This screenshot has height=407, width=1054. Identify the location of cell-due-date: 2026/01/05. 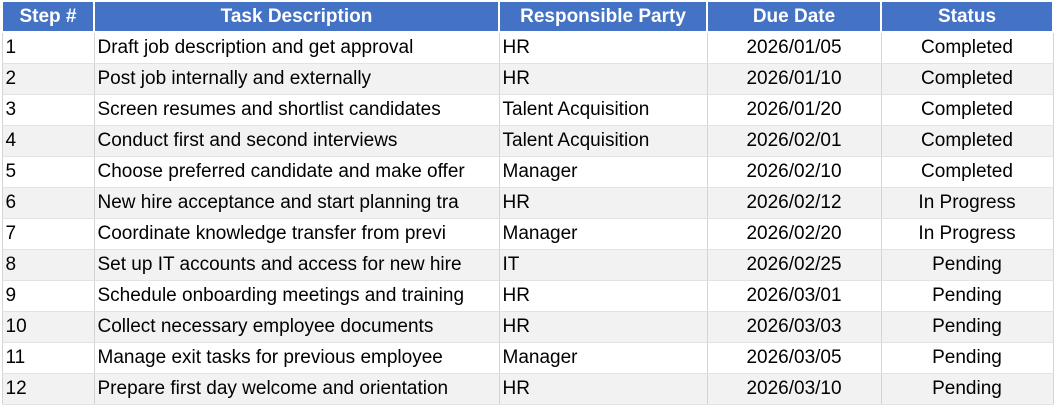
(794, 47).